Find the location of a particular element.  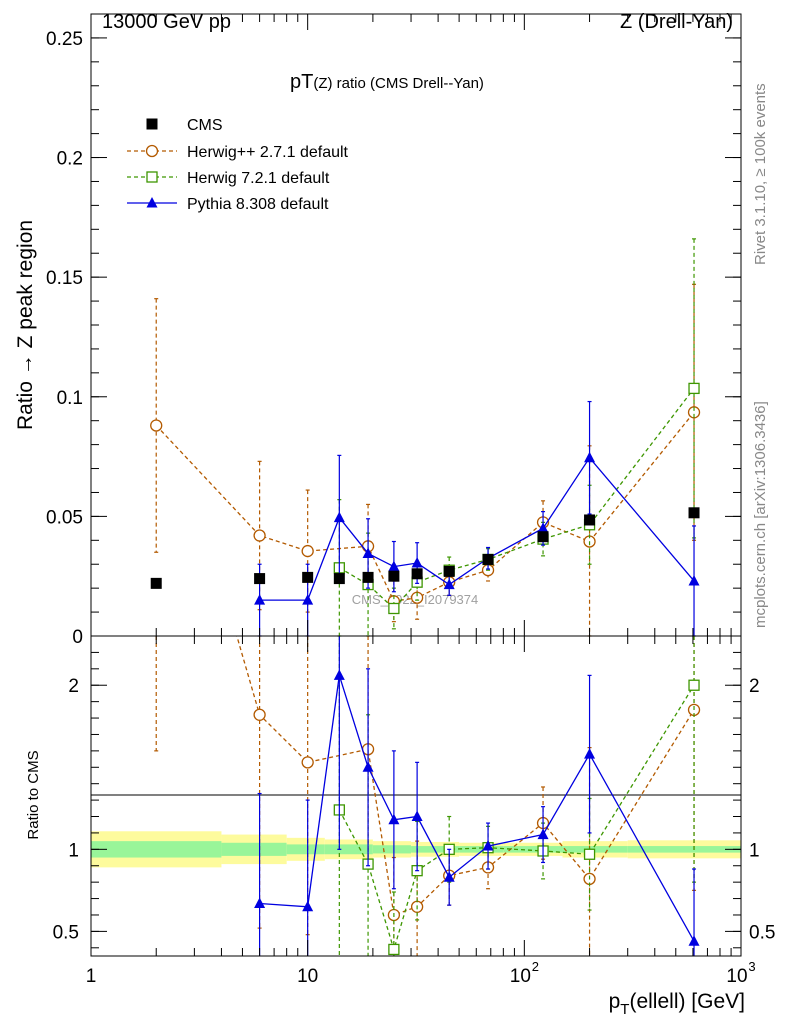

main-series-cms is located at coordinates (425, 548).